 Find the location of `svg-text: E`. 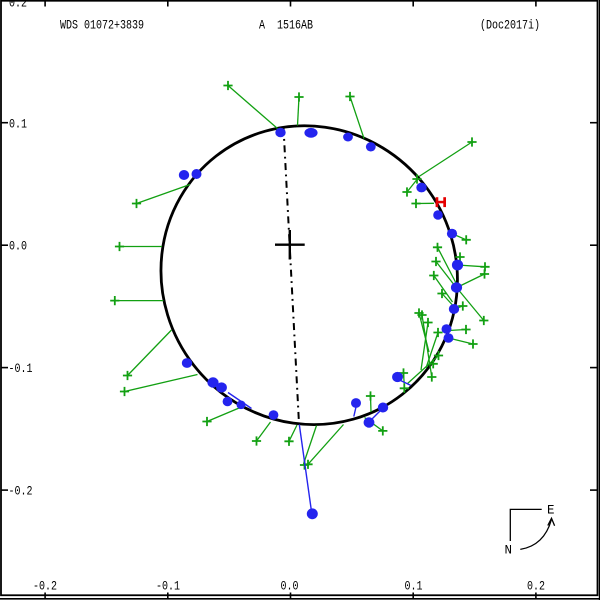

svg-text: E is located at coordinates (551, 511).